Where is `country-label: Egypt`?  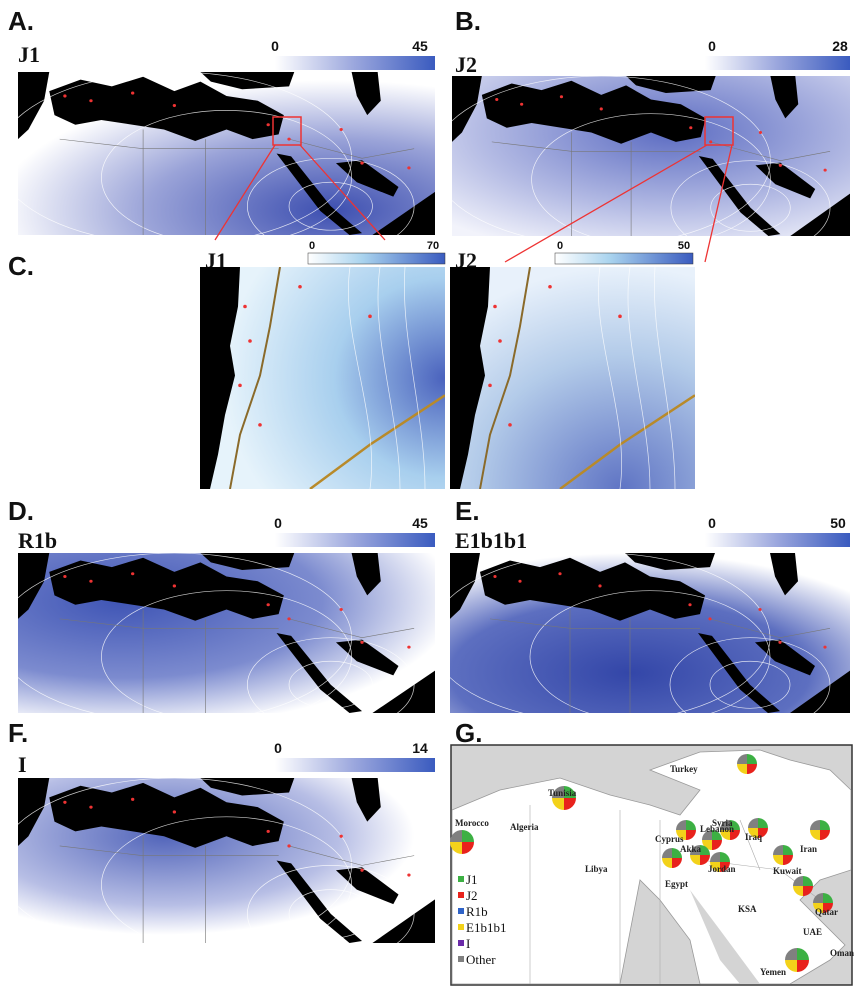 country-label: Egypt is located at coordinates (676, 884).